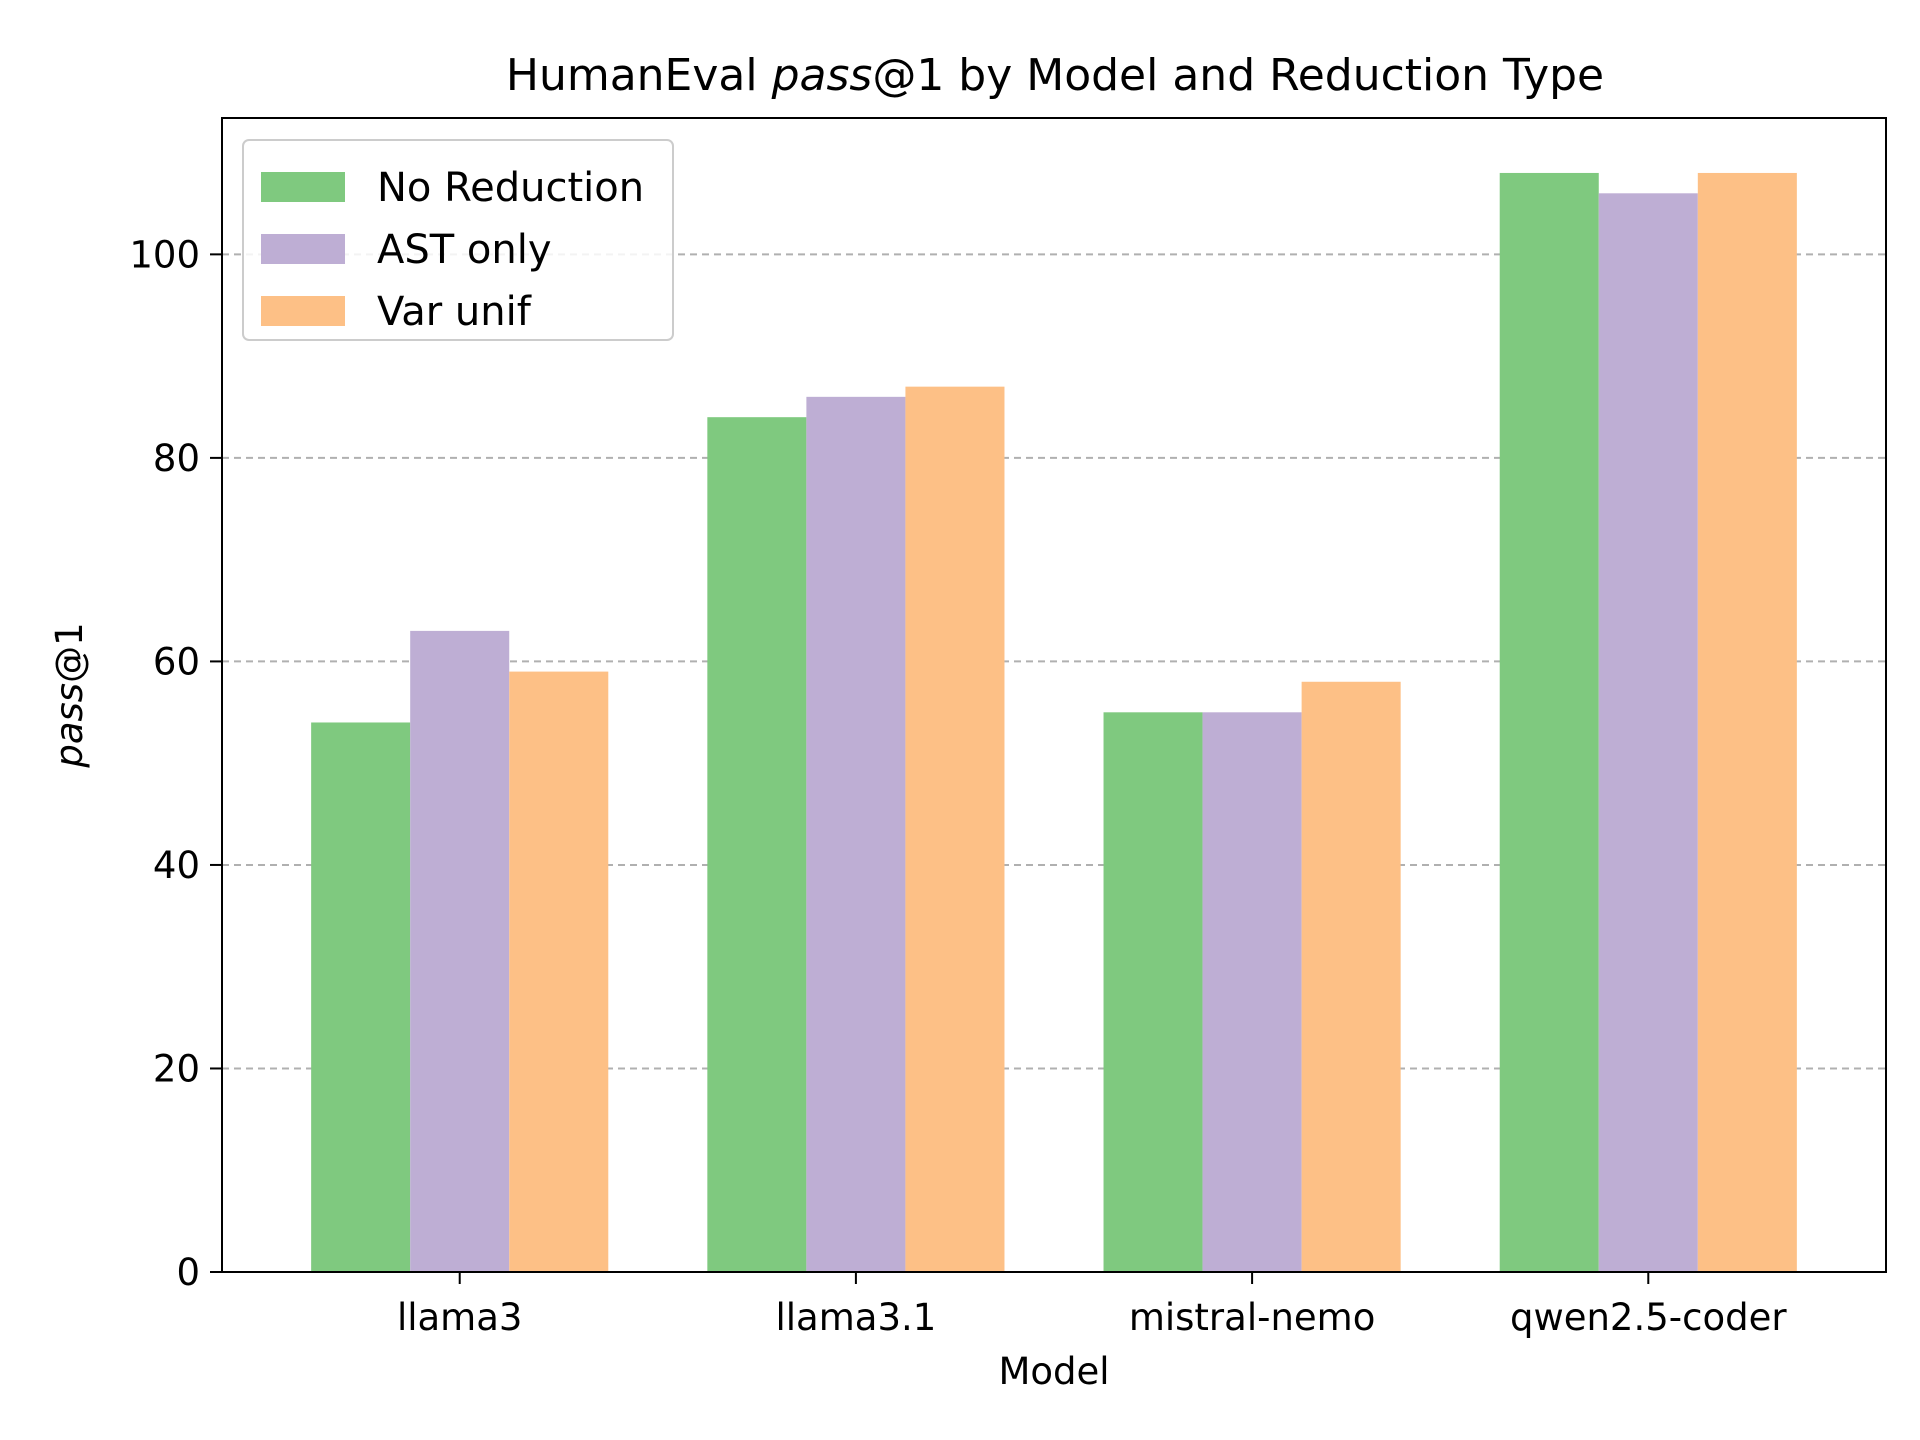  Describe the element at coordinates (955, 829) in the screenshot. I see `bar-var-unif-llama3.1` at that location.